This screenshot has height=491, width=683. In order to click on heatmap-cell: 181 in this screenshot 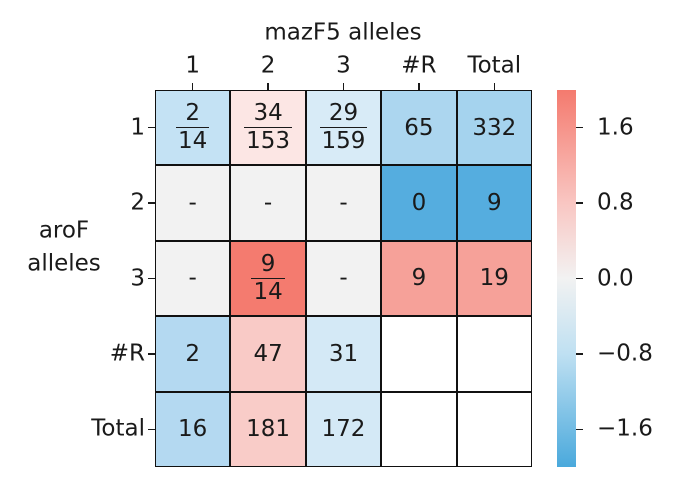, I will do `click(268, 429)`.